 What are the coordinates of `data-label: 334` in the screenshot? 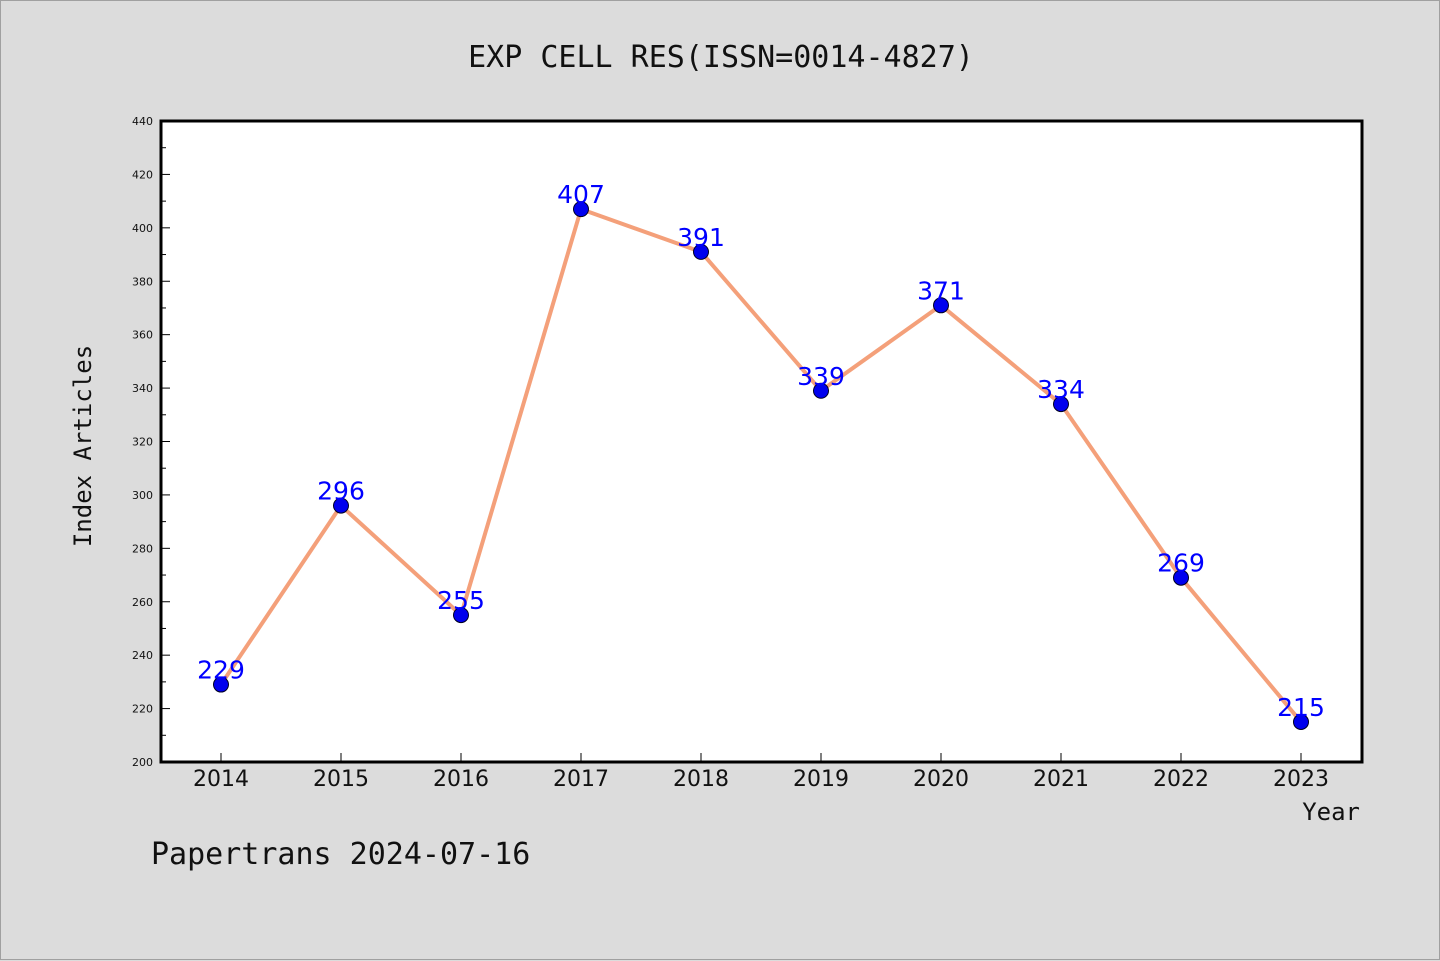 It's located at (1061, 389).